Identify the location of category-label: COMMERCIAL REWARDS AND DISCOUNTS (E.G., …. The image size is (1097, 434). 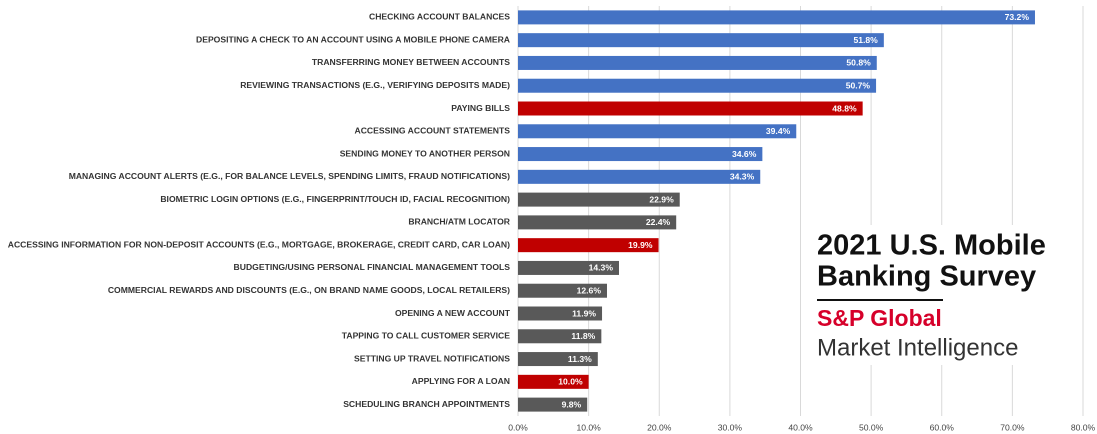
(309, 290).